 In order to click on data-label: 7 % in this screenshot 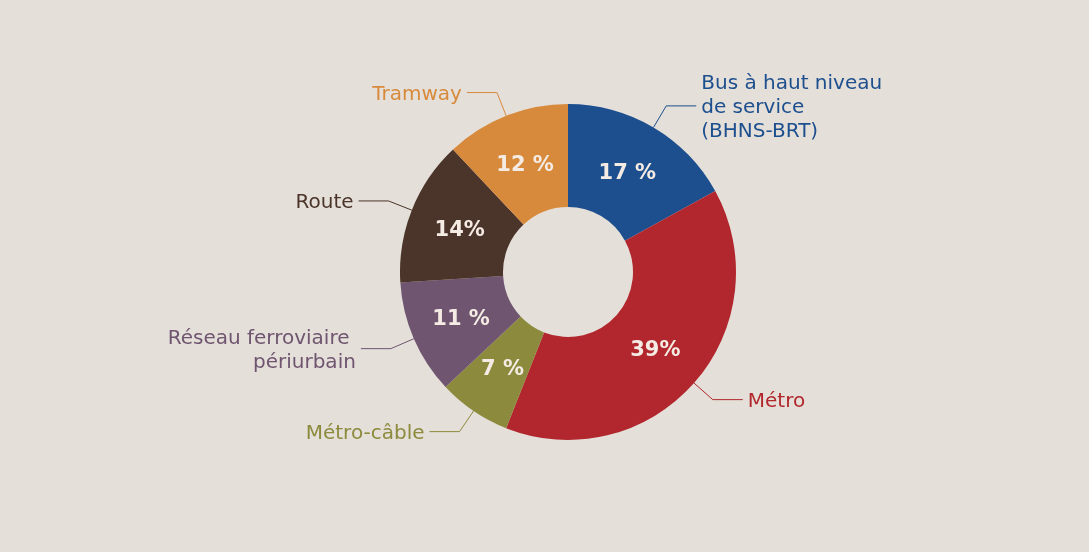, I will do `click(502, 368)`.